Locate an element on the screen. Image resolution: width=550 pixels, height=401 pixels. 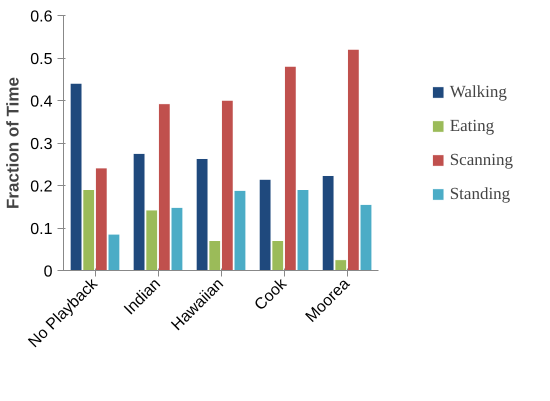
legend-label: Walking is located at coordinates (478, 92).